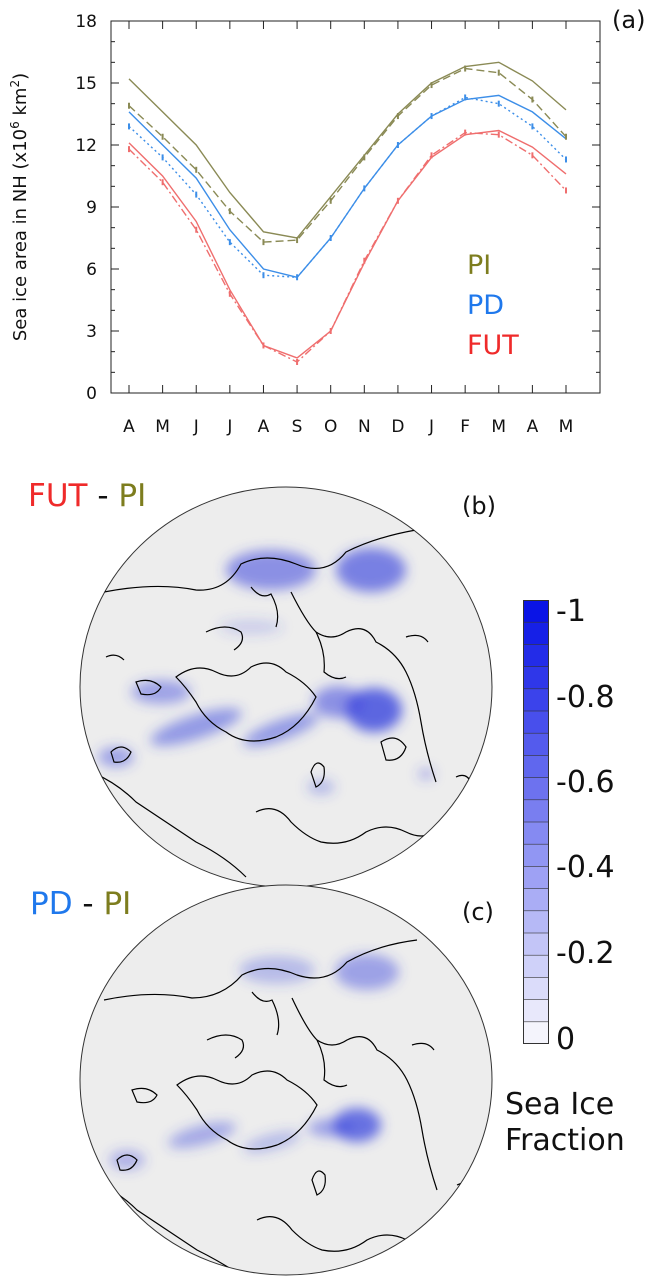 The image size is (652, 1282). What do you see at coordinates (585, 953) in the screenshot?
I see `colorbar-label-minus0.2: -0.2` at bounding box center [585, 953].